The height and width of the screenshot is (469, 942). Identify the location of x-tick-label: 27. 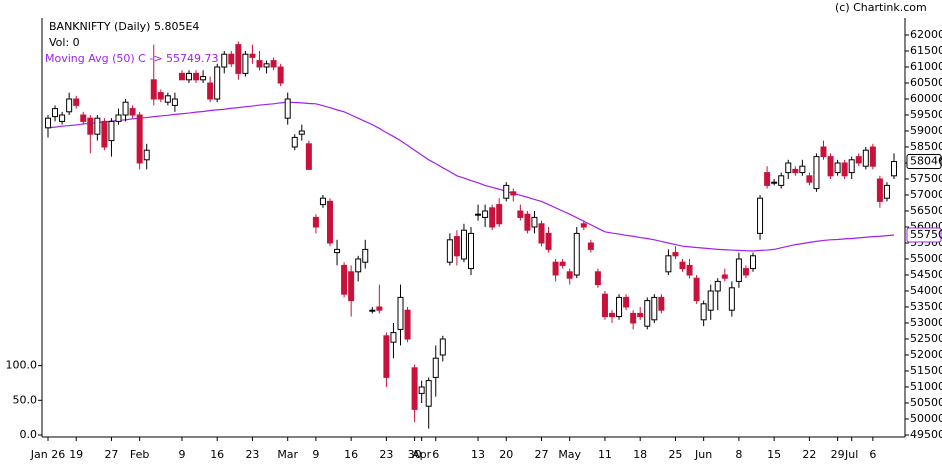
(542, 454).